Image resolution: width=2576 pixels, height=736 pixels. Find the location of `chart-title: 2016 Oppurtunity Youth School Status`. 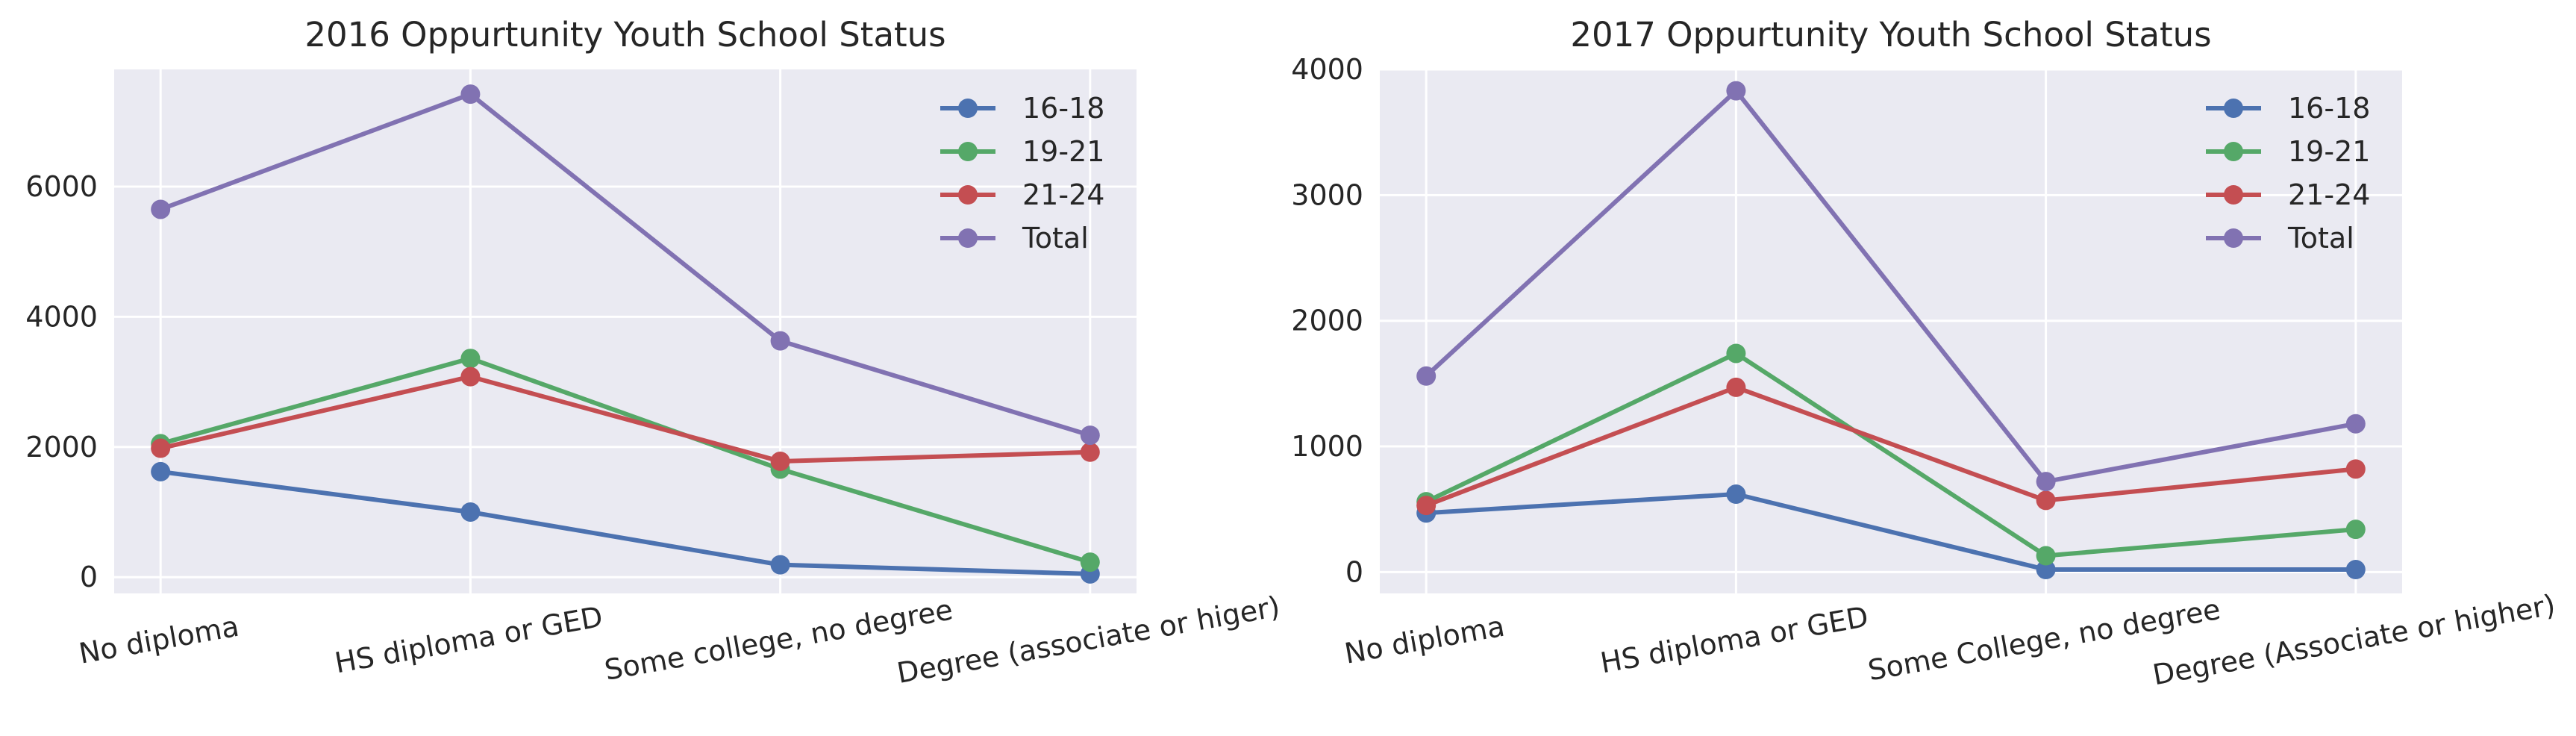

chart-title: 2016 Oppurtunity Youth School Status is located at coordinates (624, 34).